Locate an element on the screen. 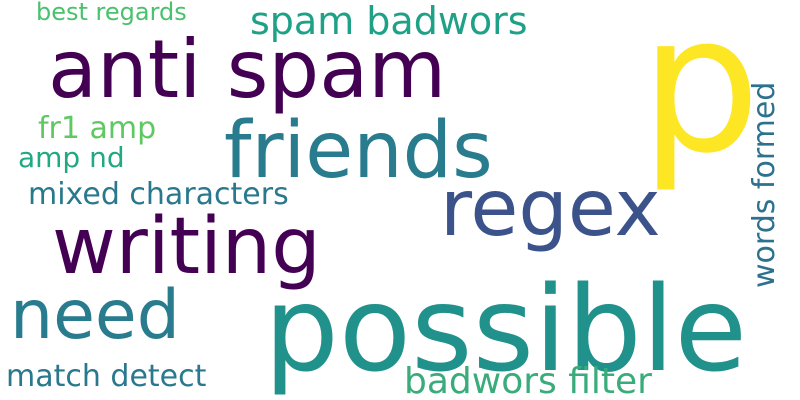 The height and width of the screenshot is (400, 800). word-regex: regex is located at coordinates (550, 209).